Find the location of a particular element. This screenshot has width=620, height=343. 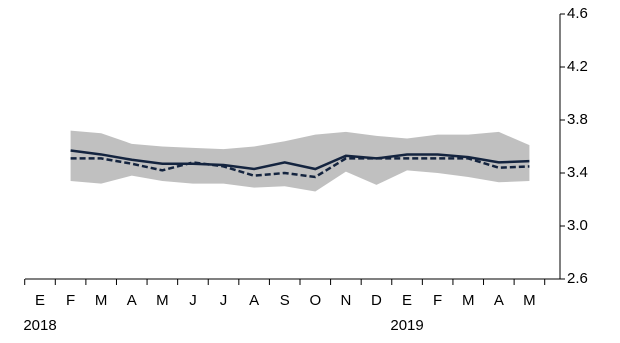

y-tick-label: 4.6 is located at coordinates (577, 13).